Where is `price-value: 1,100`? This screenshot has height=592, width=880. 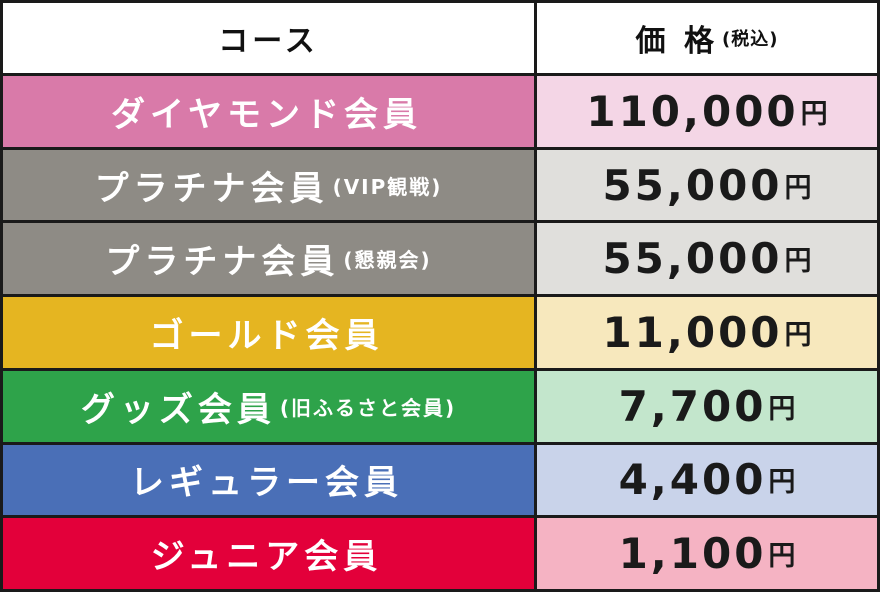 price-value: 1,100 is located at coordinates (692, 554).